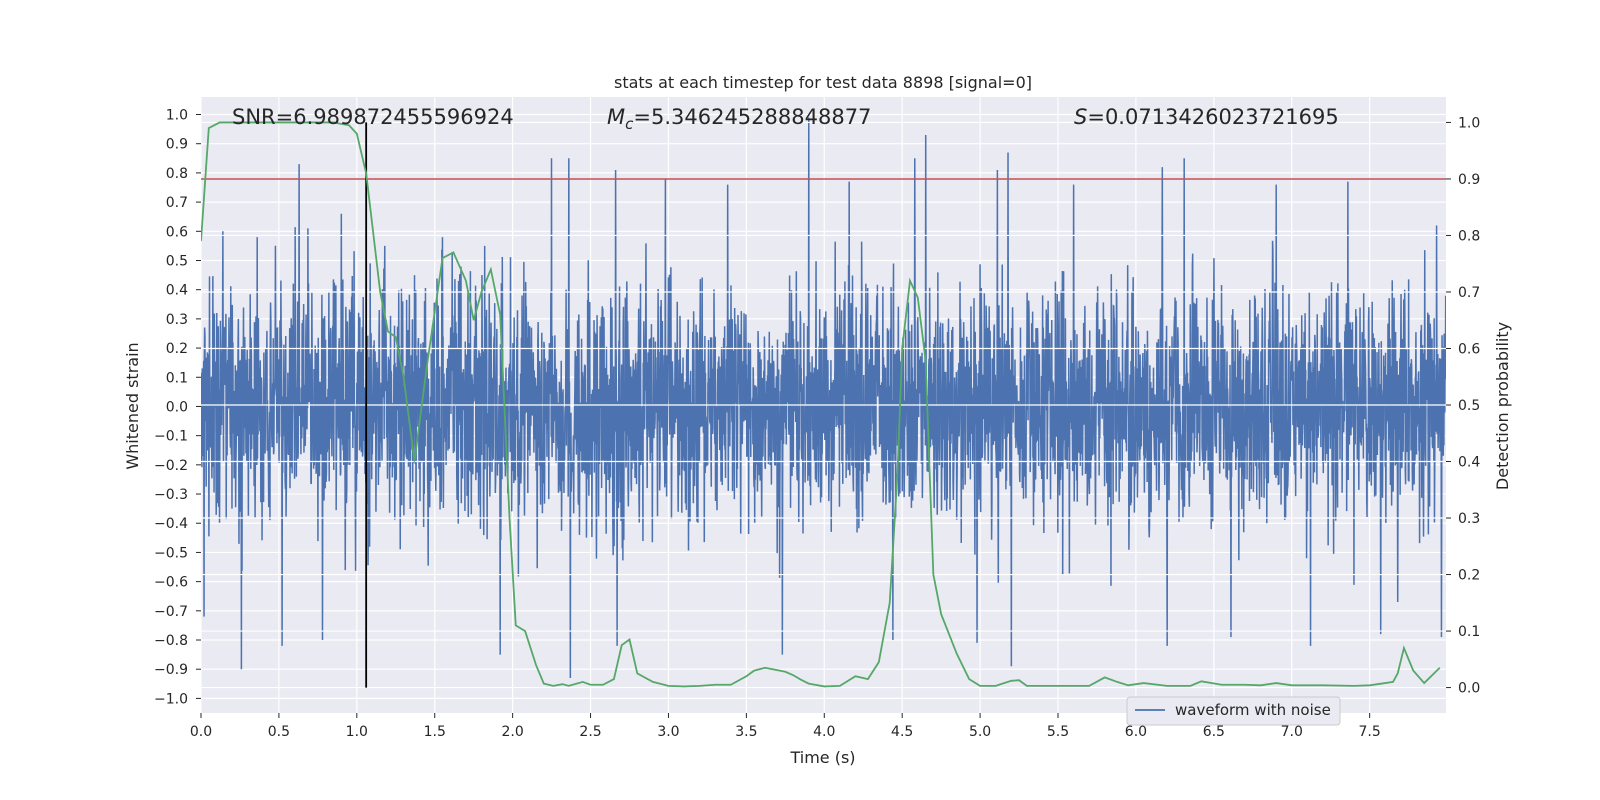 The image size is (1600, 800). I want to click on s-symbol: S, so click(1080, 117).